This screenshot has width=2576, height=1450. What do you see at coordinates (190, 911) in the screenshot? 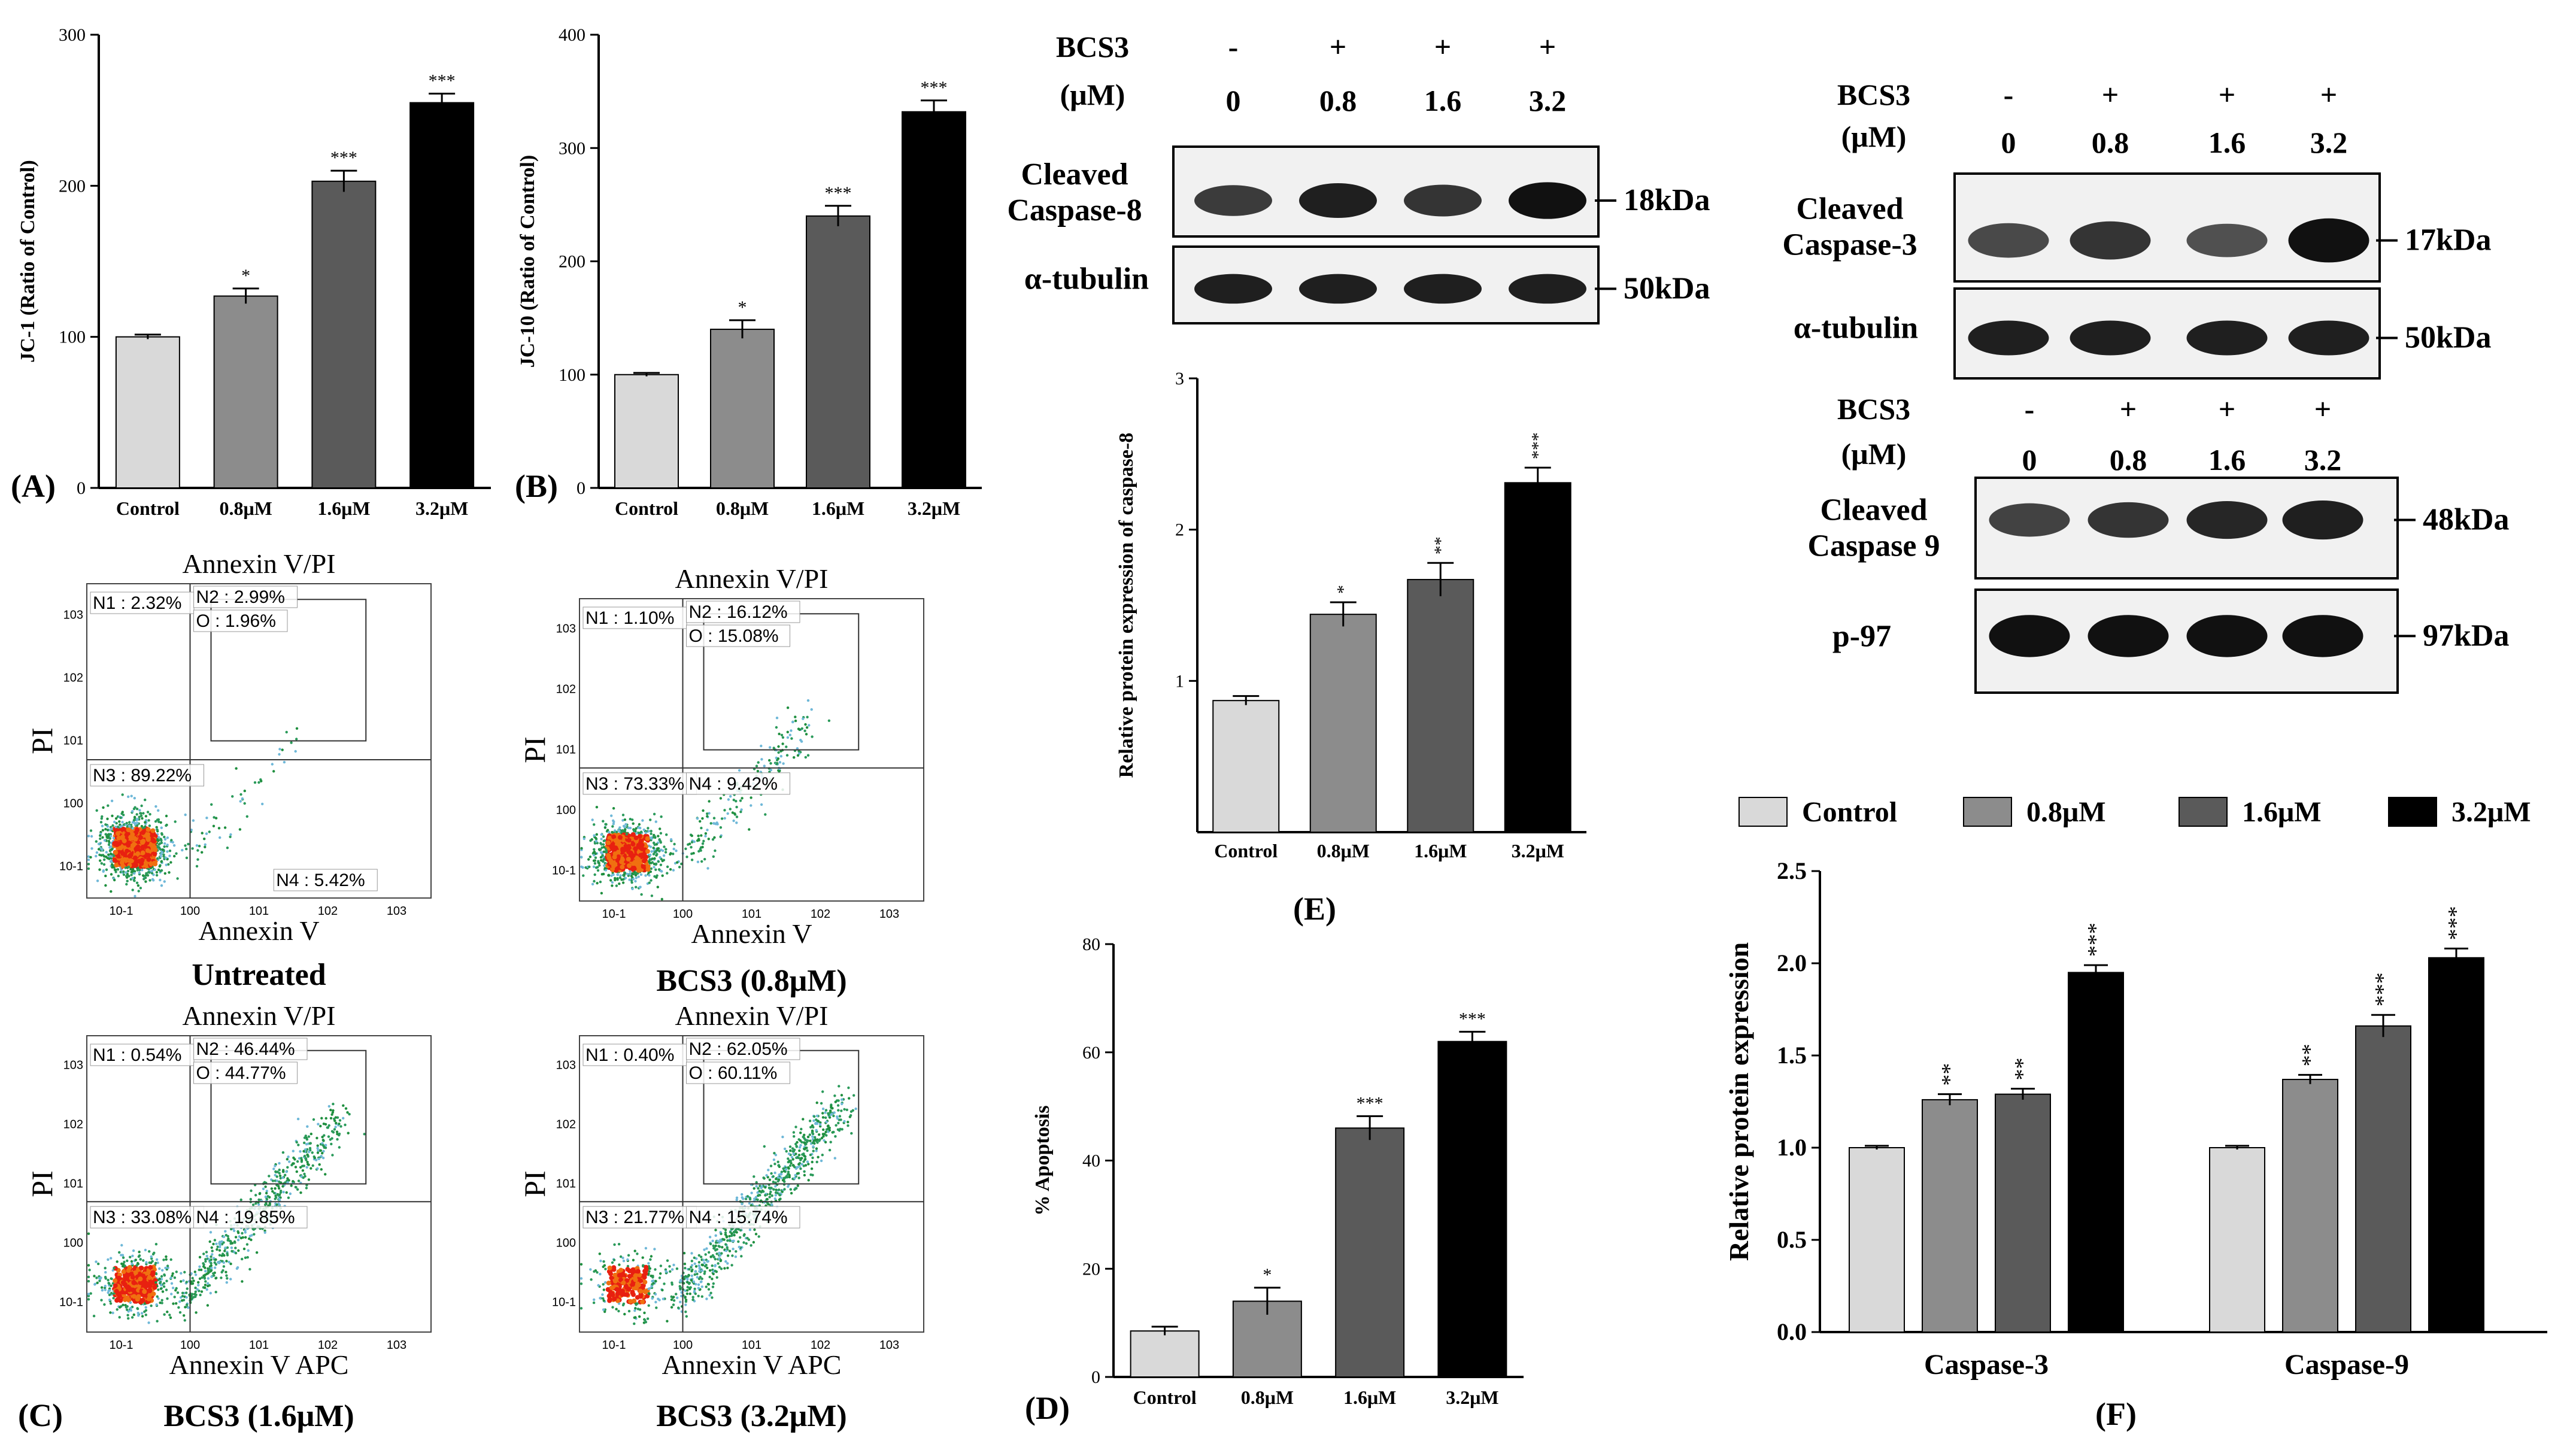
I see `flow-x-tick-label: 100` at bounding box center [190, 911].